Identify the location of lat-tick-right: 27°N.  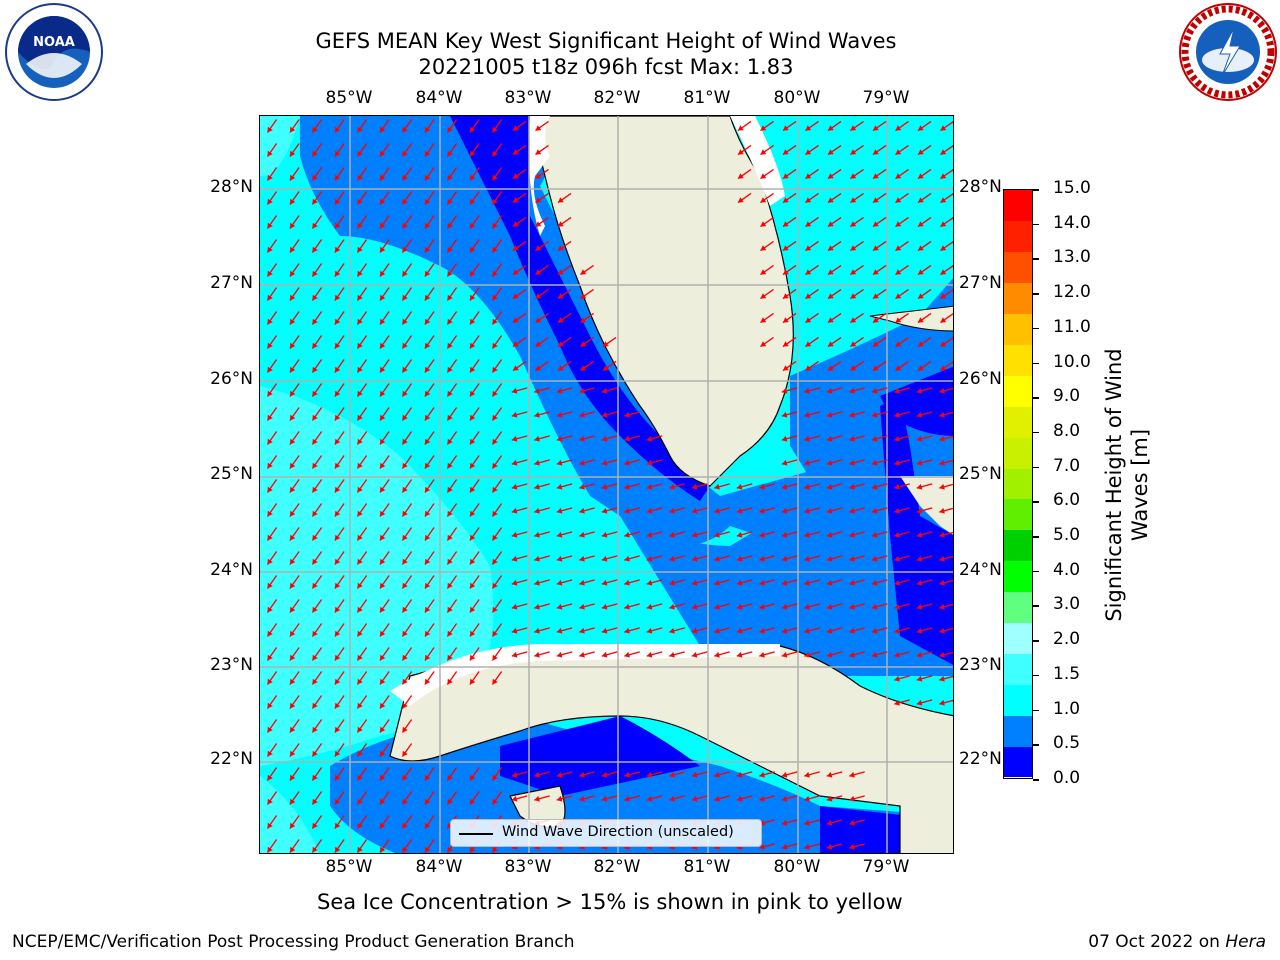
(980, 283).